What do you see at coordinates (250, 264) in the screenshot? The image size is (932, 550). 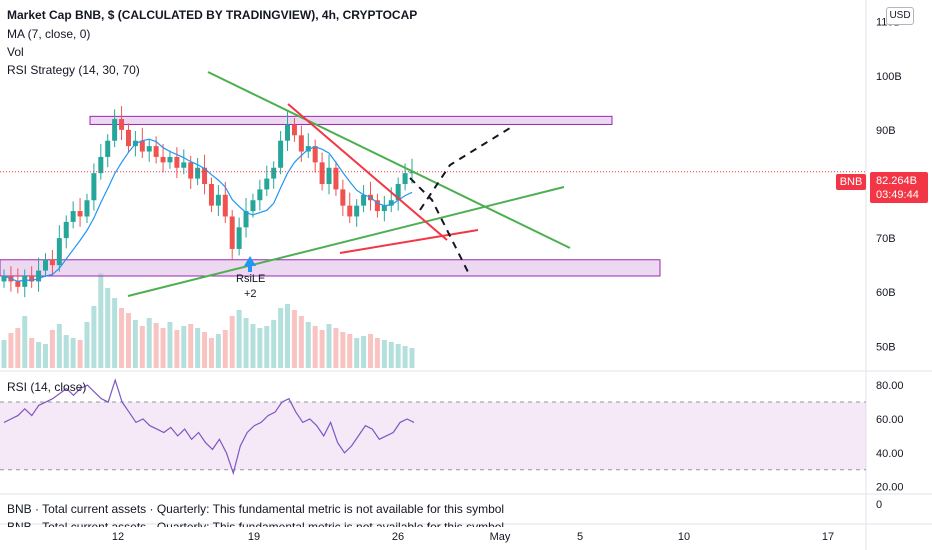 I see `long-entry-arrow` at bounding box center [250, 264].